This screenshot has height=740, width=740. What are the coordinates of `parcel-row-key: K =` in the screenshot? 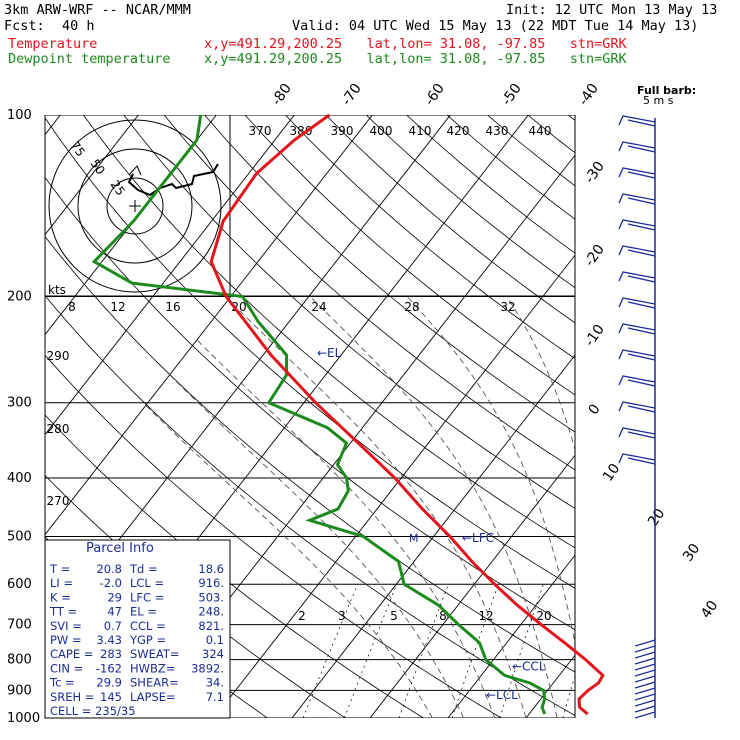 It's located at (60, 597).